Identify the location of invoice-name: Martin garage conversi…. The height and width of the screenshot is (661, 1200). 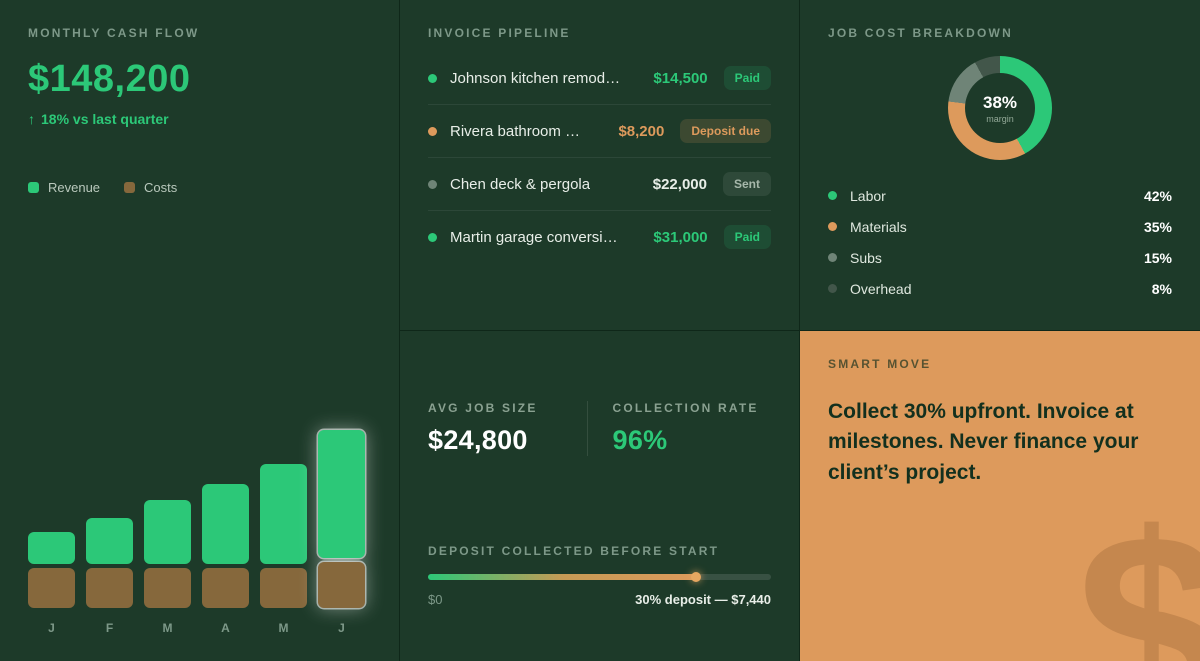
(534, 237).